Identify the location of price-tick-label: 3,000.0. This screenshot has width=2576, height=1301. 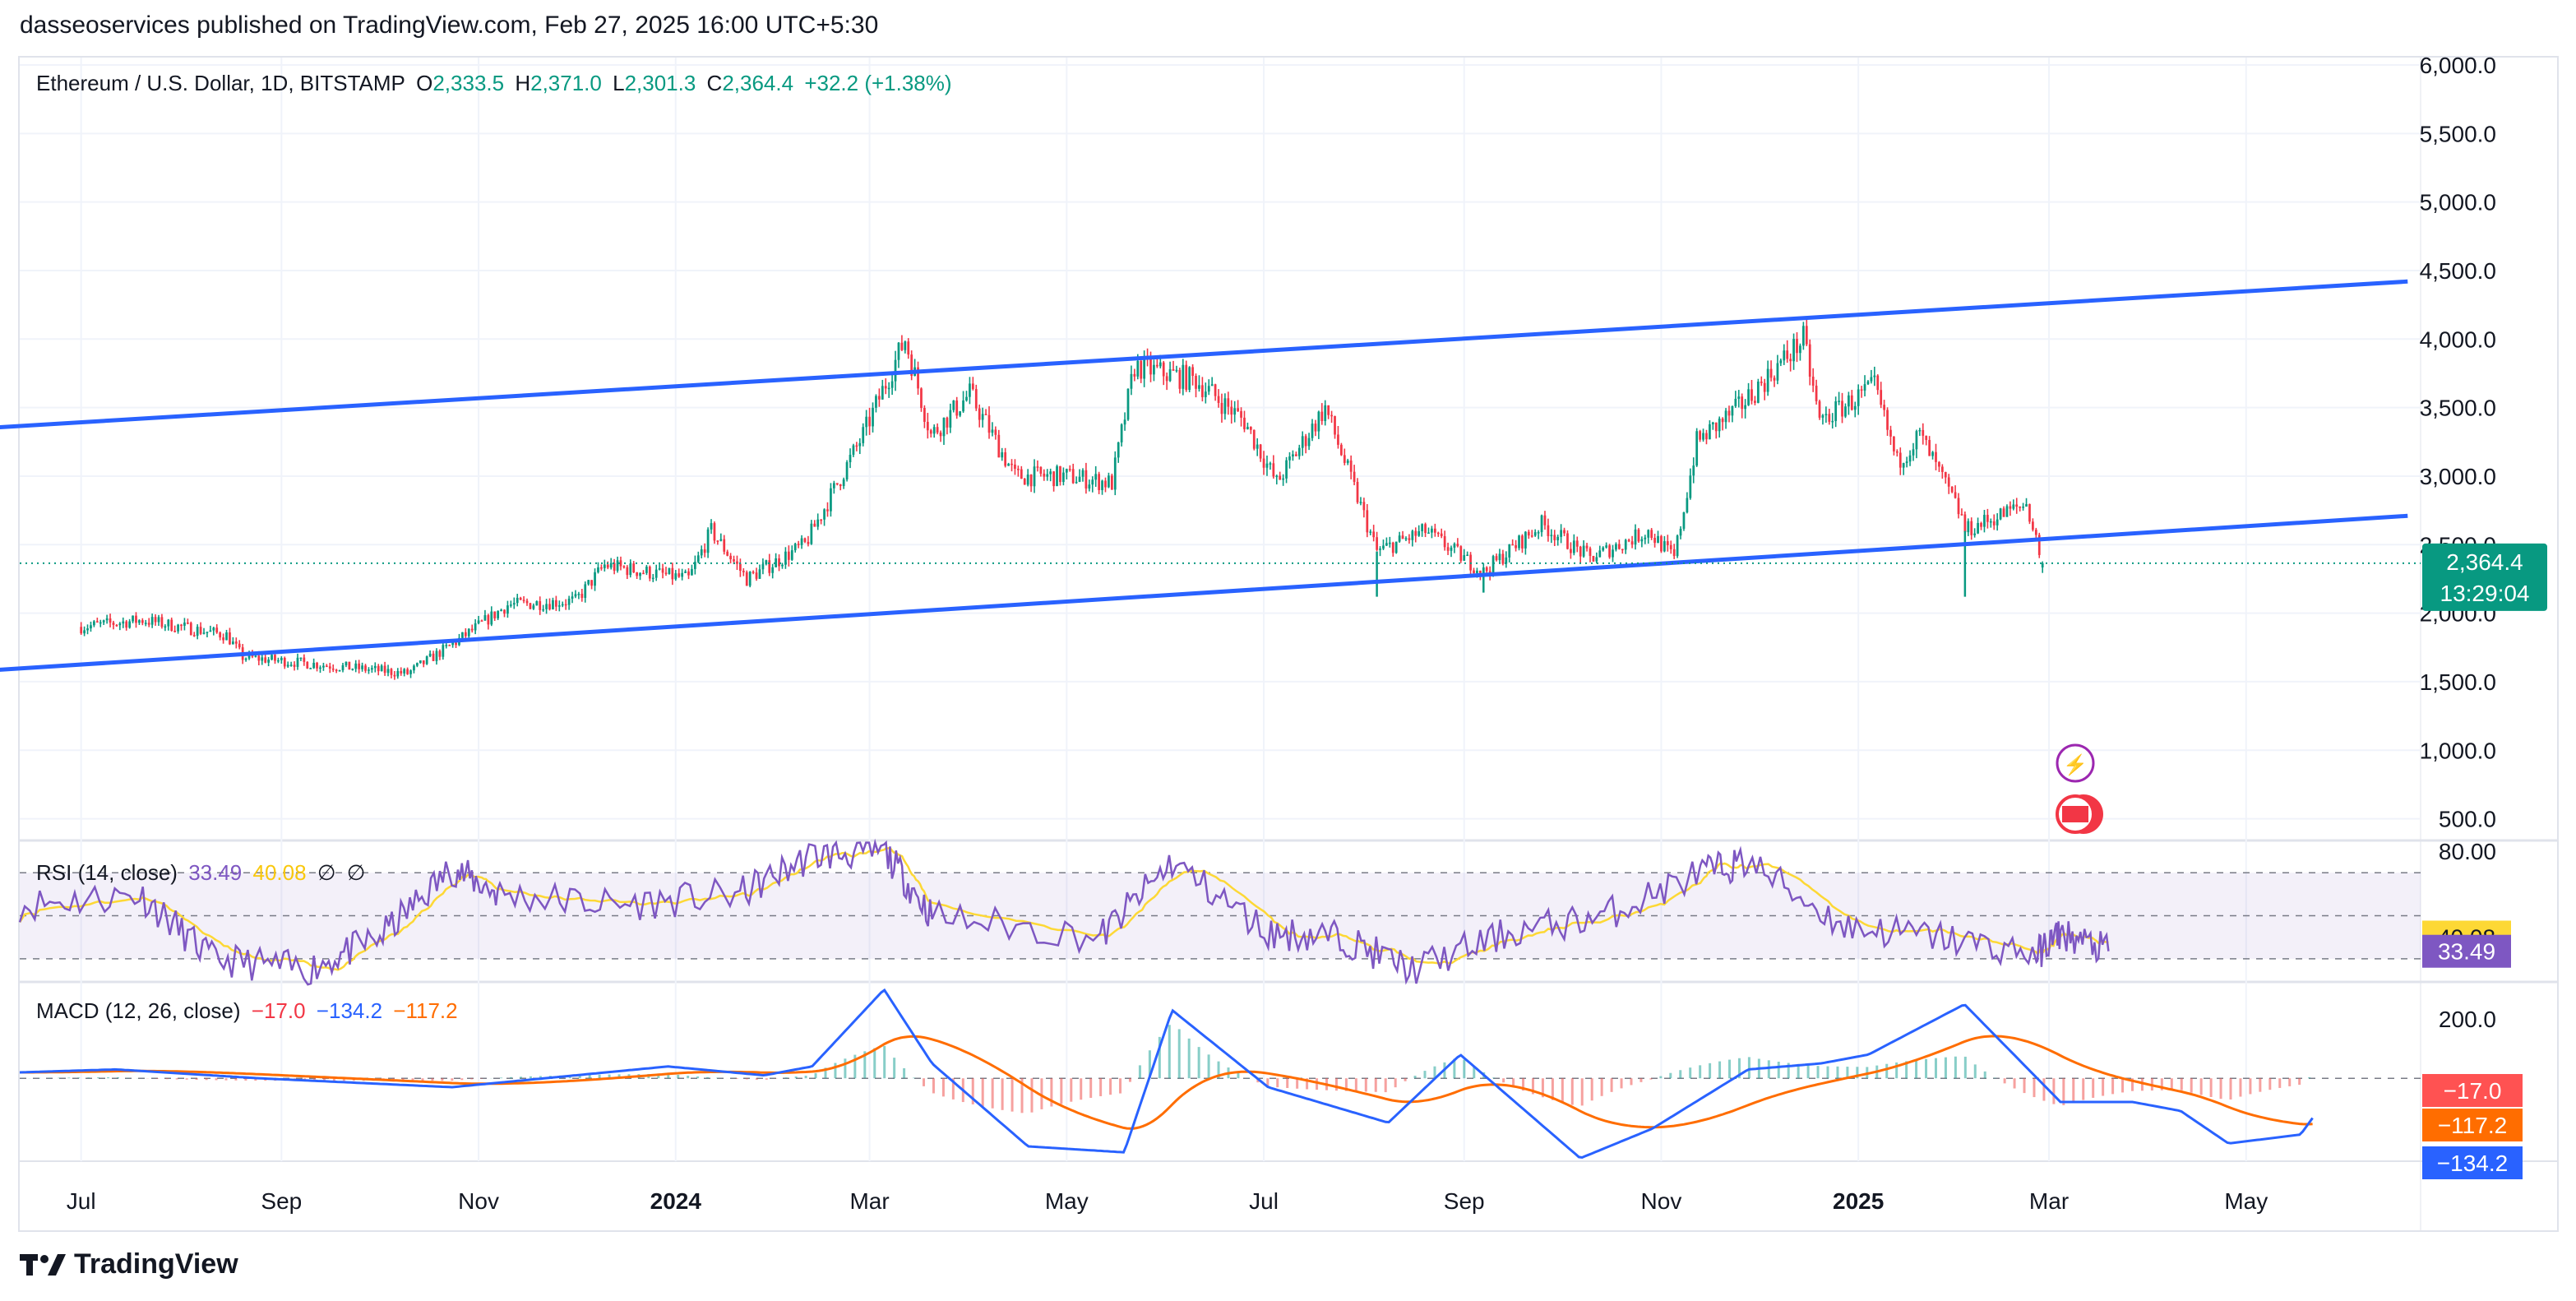
(2458, 476).